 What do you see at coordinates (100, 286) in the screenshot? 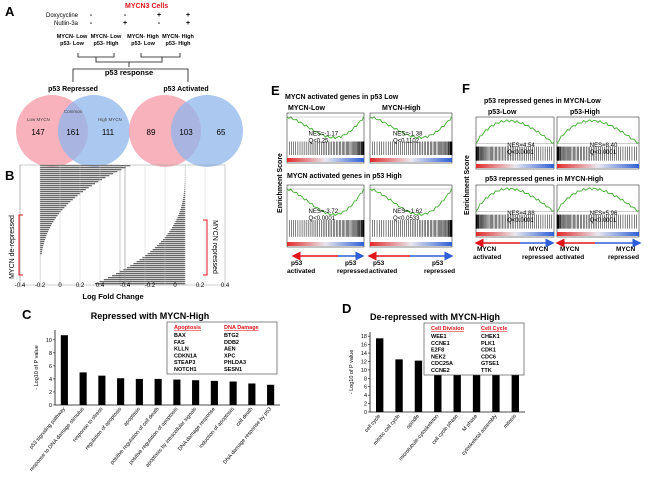
I see `b-tick-label: 0.4` at bounding box center [100, 286].